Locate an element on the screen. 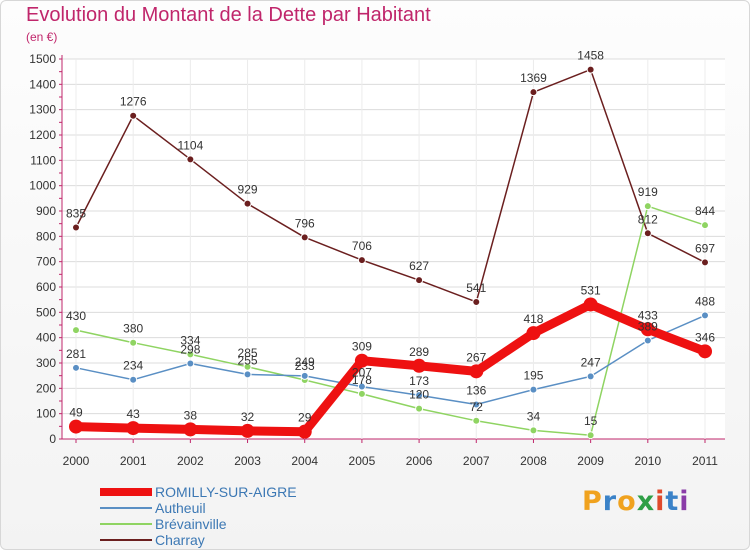 This screenshot has width=750, height=550. y-tick-label: 1500 is located at coordinates (42, 59).